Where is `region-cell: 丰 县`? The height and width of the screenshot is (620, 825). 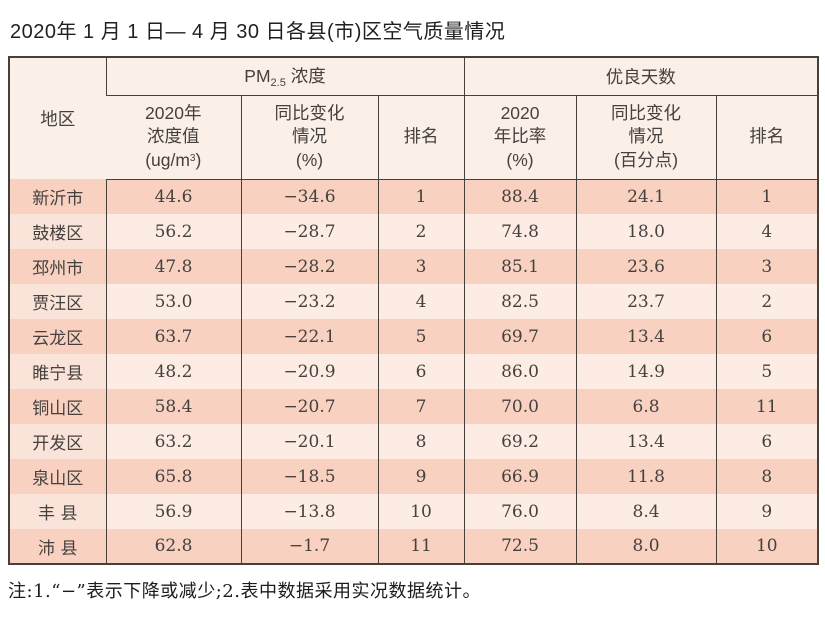
region-cell: 丰 县 is located at coordinates (57, 511).